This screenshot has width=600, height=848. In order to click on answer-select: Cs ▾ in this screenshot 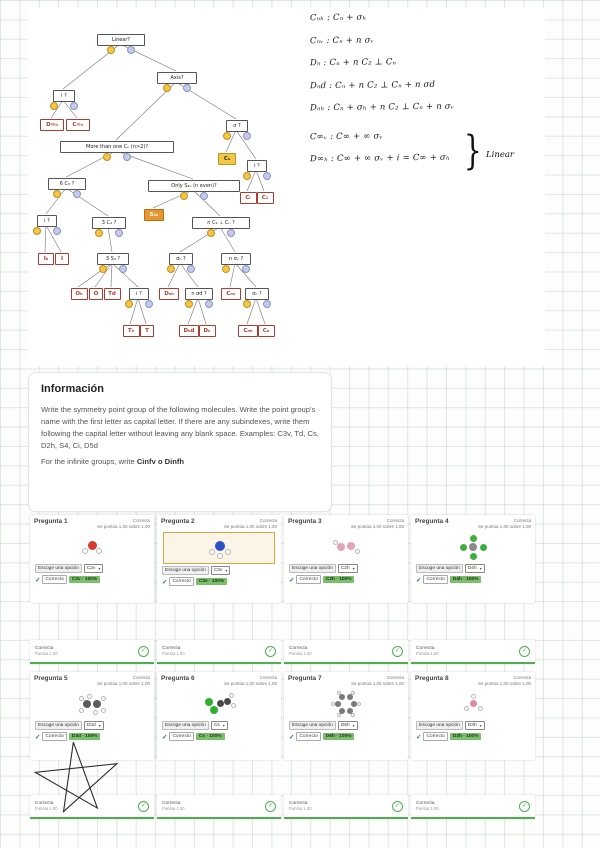, I will do `click(219, 726)`.